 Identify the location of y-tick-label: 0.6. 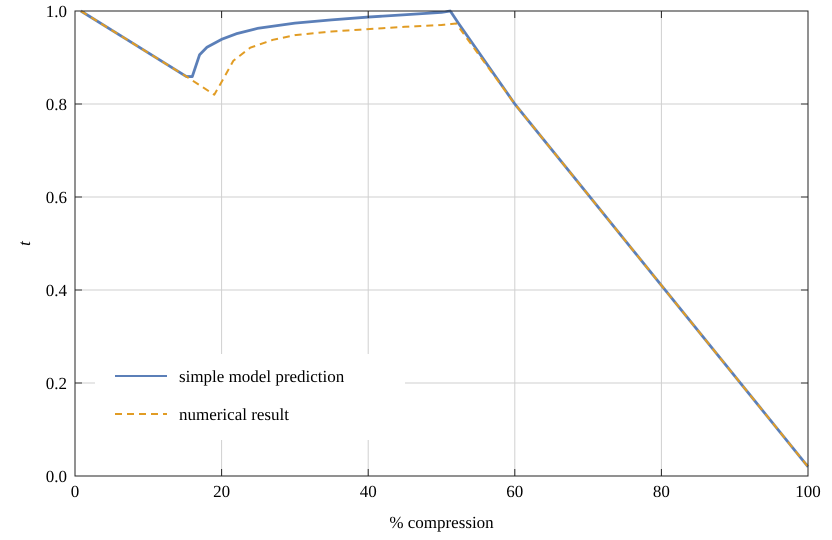
(56, 197).